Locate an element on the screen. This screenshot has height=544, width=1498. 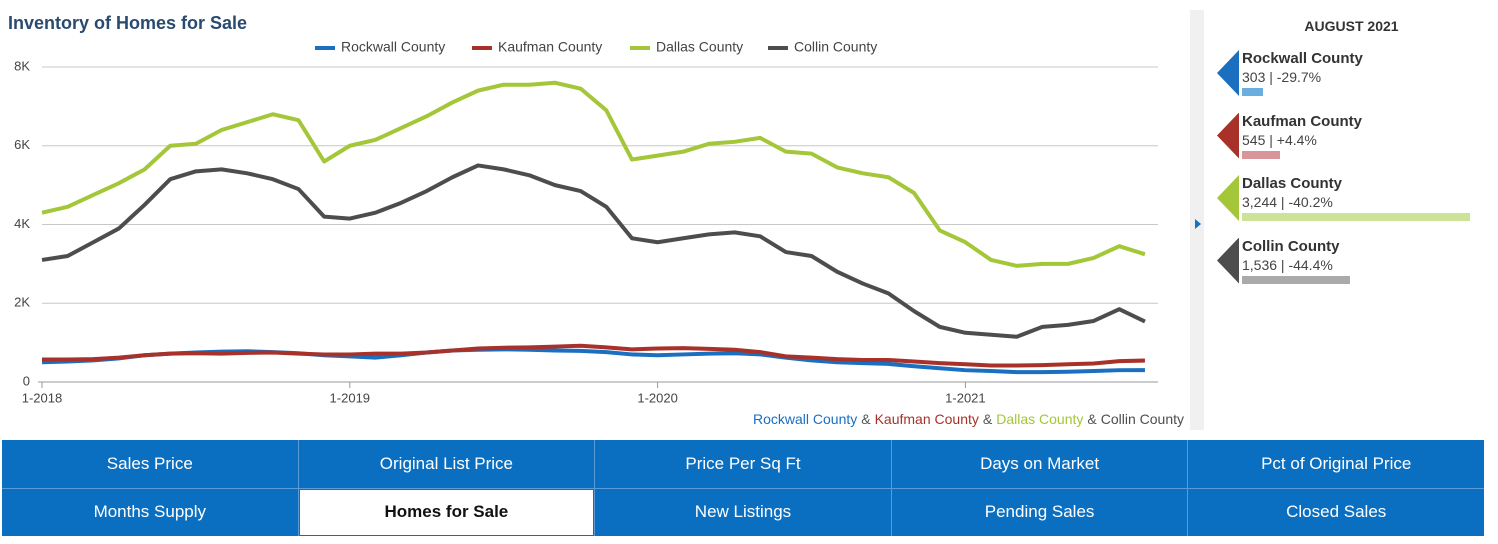
sidebar-item: Kaufman County 545 | +4.4% is located at coordinates (1357, 142).